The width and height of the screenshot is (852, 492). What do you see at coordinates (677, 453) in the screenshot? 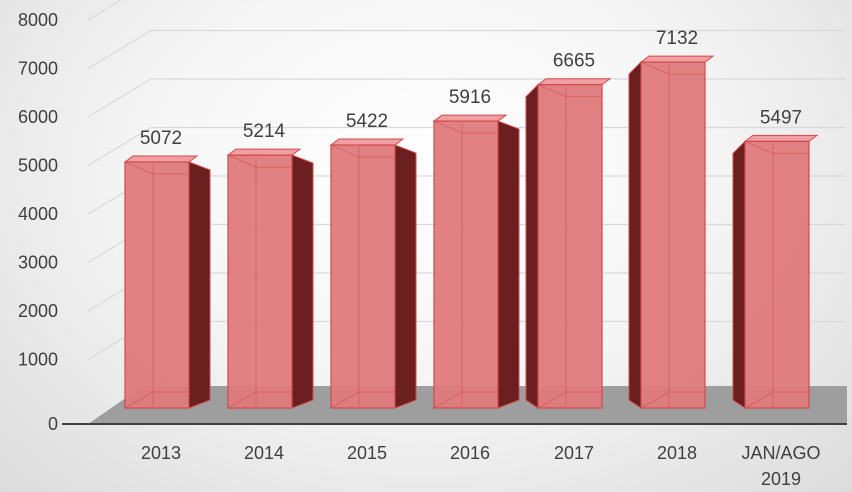
I see `x-category-label: 2018` at bounding box center [677, 453].